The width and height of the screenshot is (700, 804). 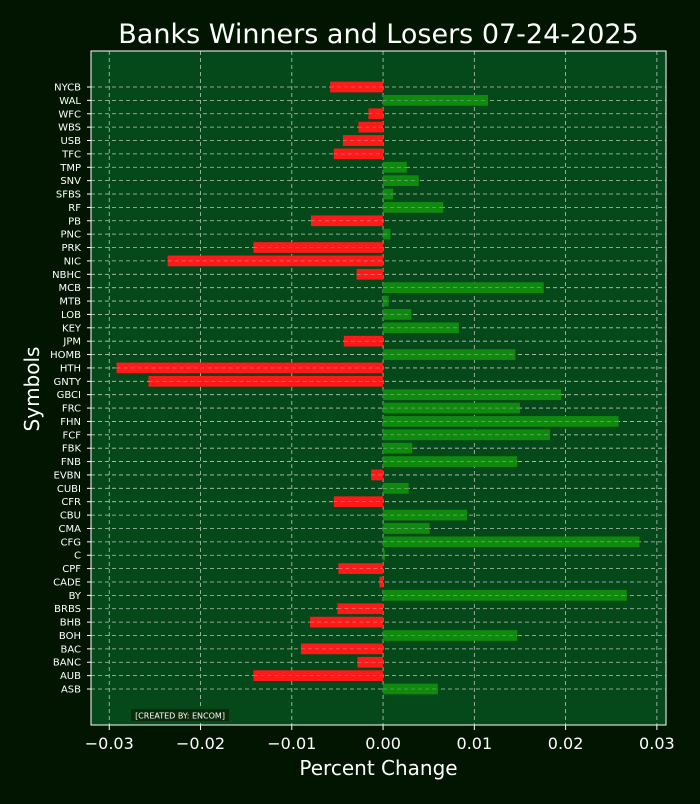 What do you see at coordinates (70, 288) in the screenshot?
I see `y-tick-label: MCB` at bounding box center [70, 288].